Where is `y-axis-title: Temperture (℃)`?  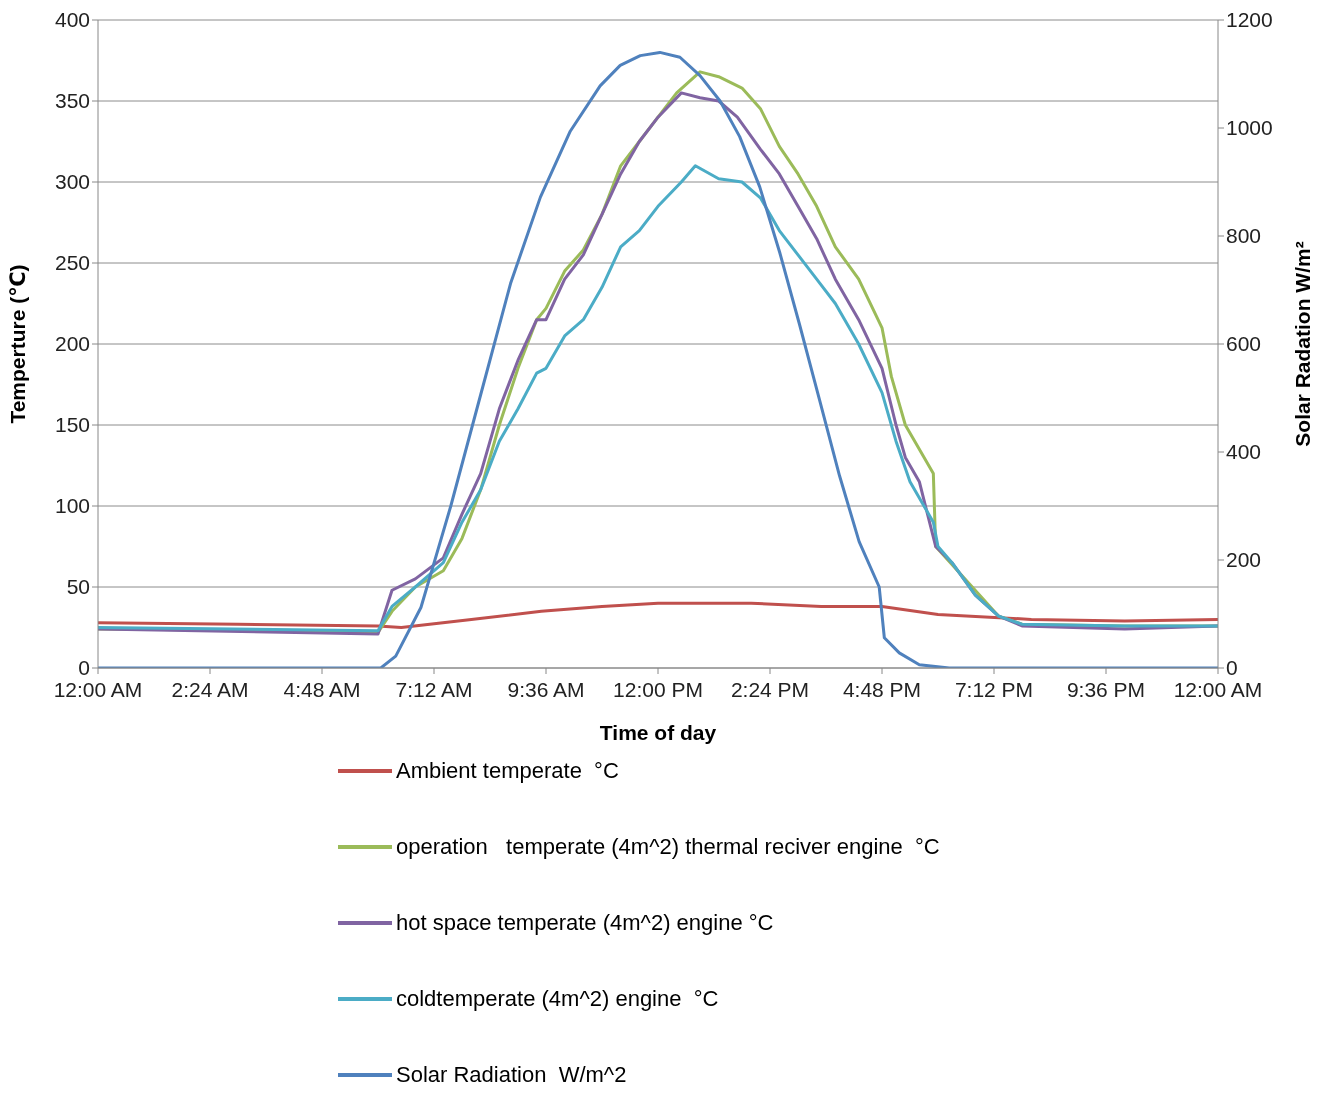 y-axis-title: Temperture (℃) is located at coordinates (18, 344).